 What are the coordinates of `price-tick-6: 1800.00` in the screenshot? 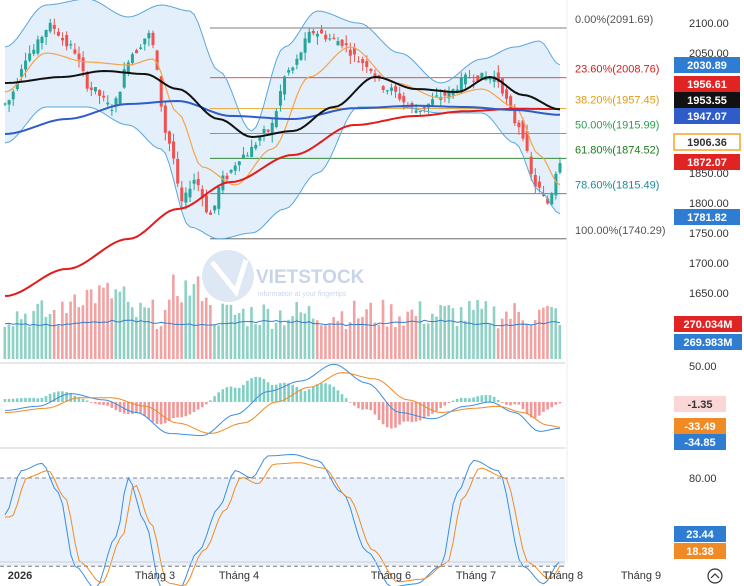 It's located at (709, 204).